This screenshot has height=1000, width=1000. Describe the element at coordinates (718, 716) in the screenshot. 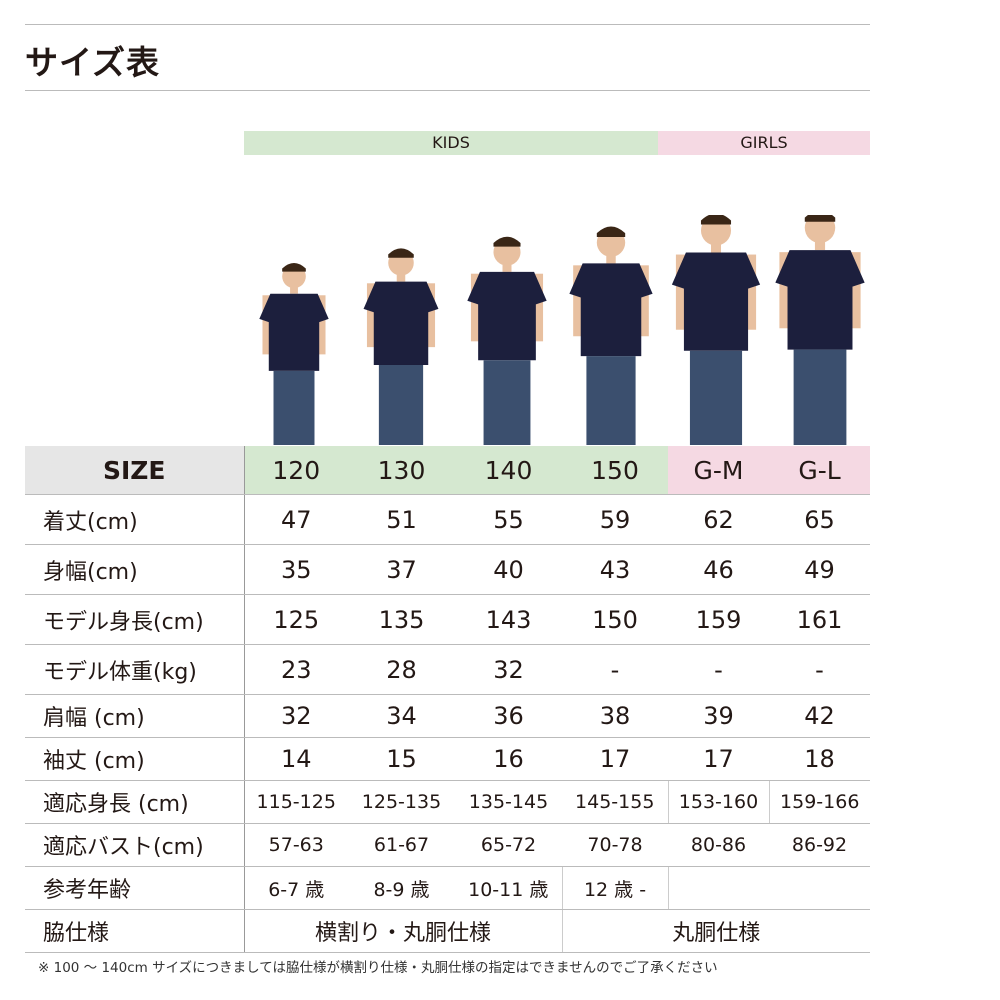

I see `value-cell: 39` at that location.